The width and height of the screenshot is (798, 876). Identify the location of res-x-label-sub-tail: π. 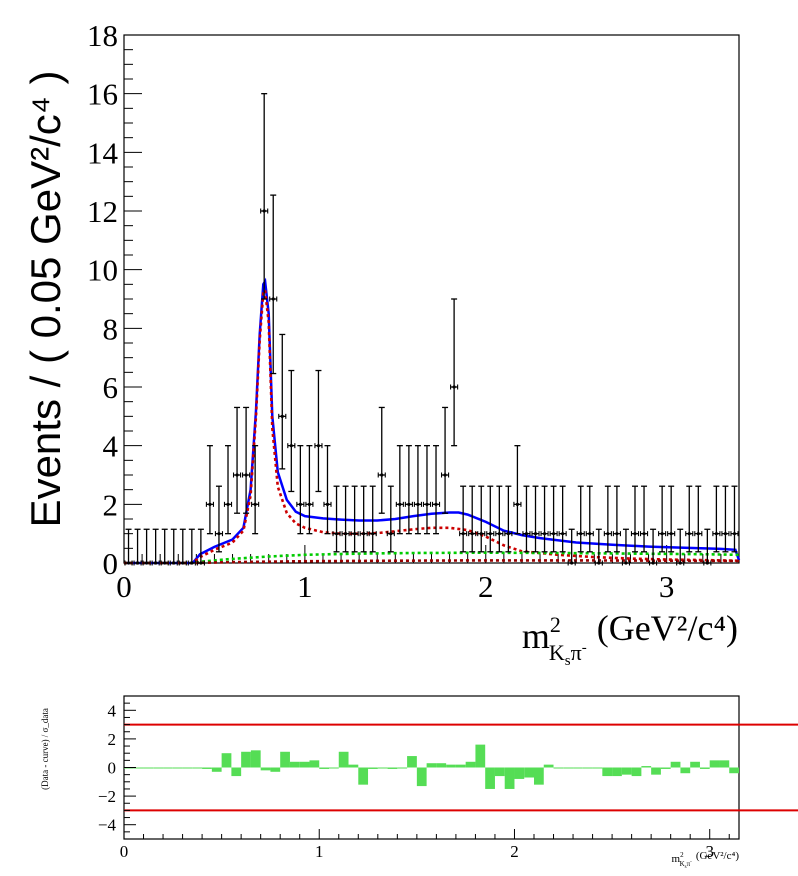
(689, 864).